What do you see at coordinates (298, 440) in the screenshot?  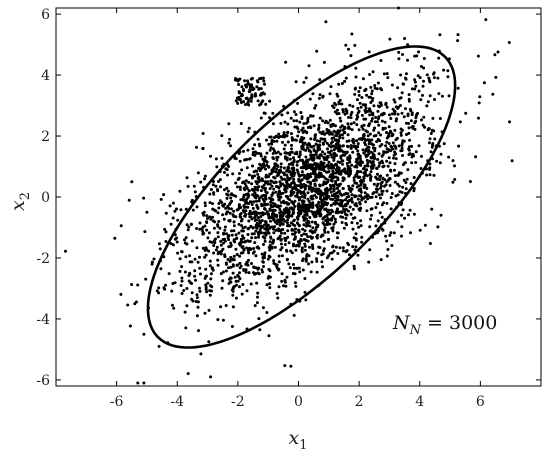 I see `x-axis-label: x1` at bounding box center [298, 440].